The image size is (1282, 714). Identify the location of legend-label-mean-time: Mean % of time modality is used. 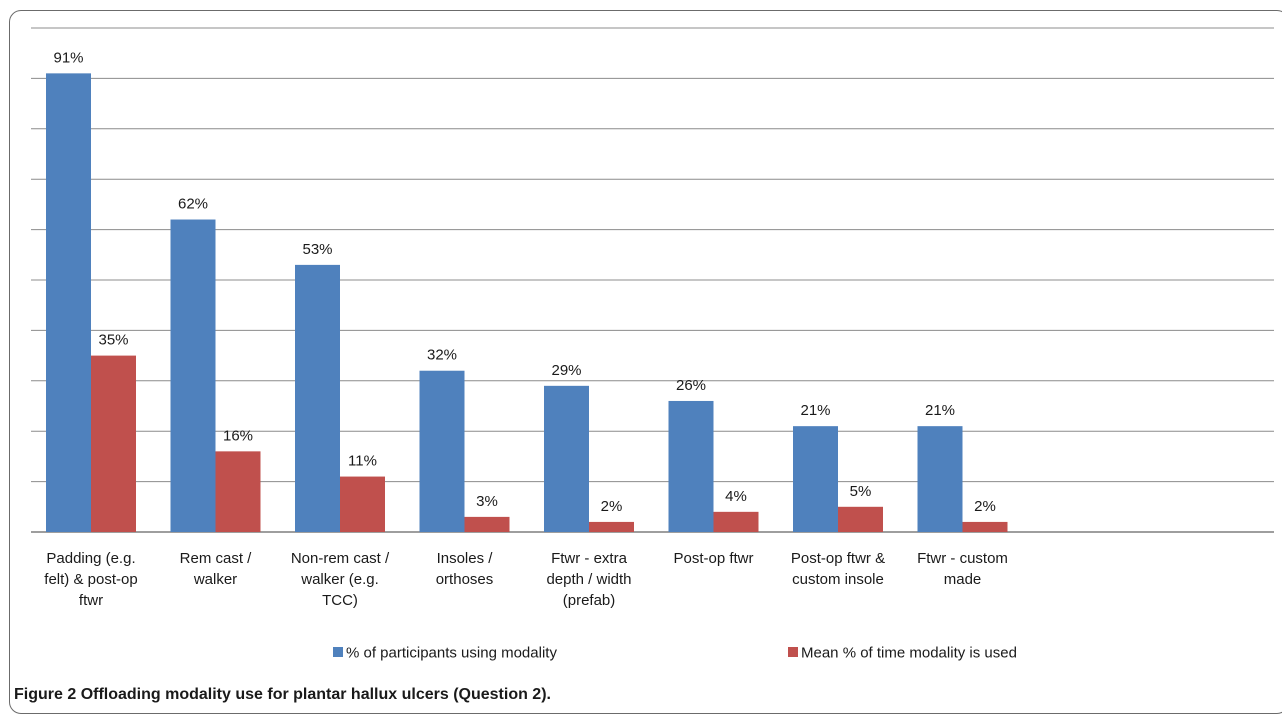
(909, 653).